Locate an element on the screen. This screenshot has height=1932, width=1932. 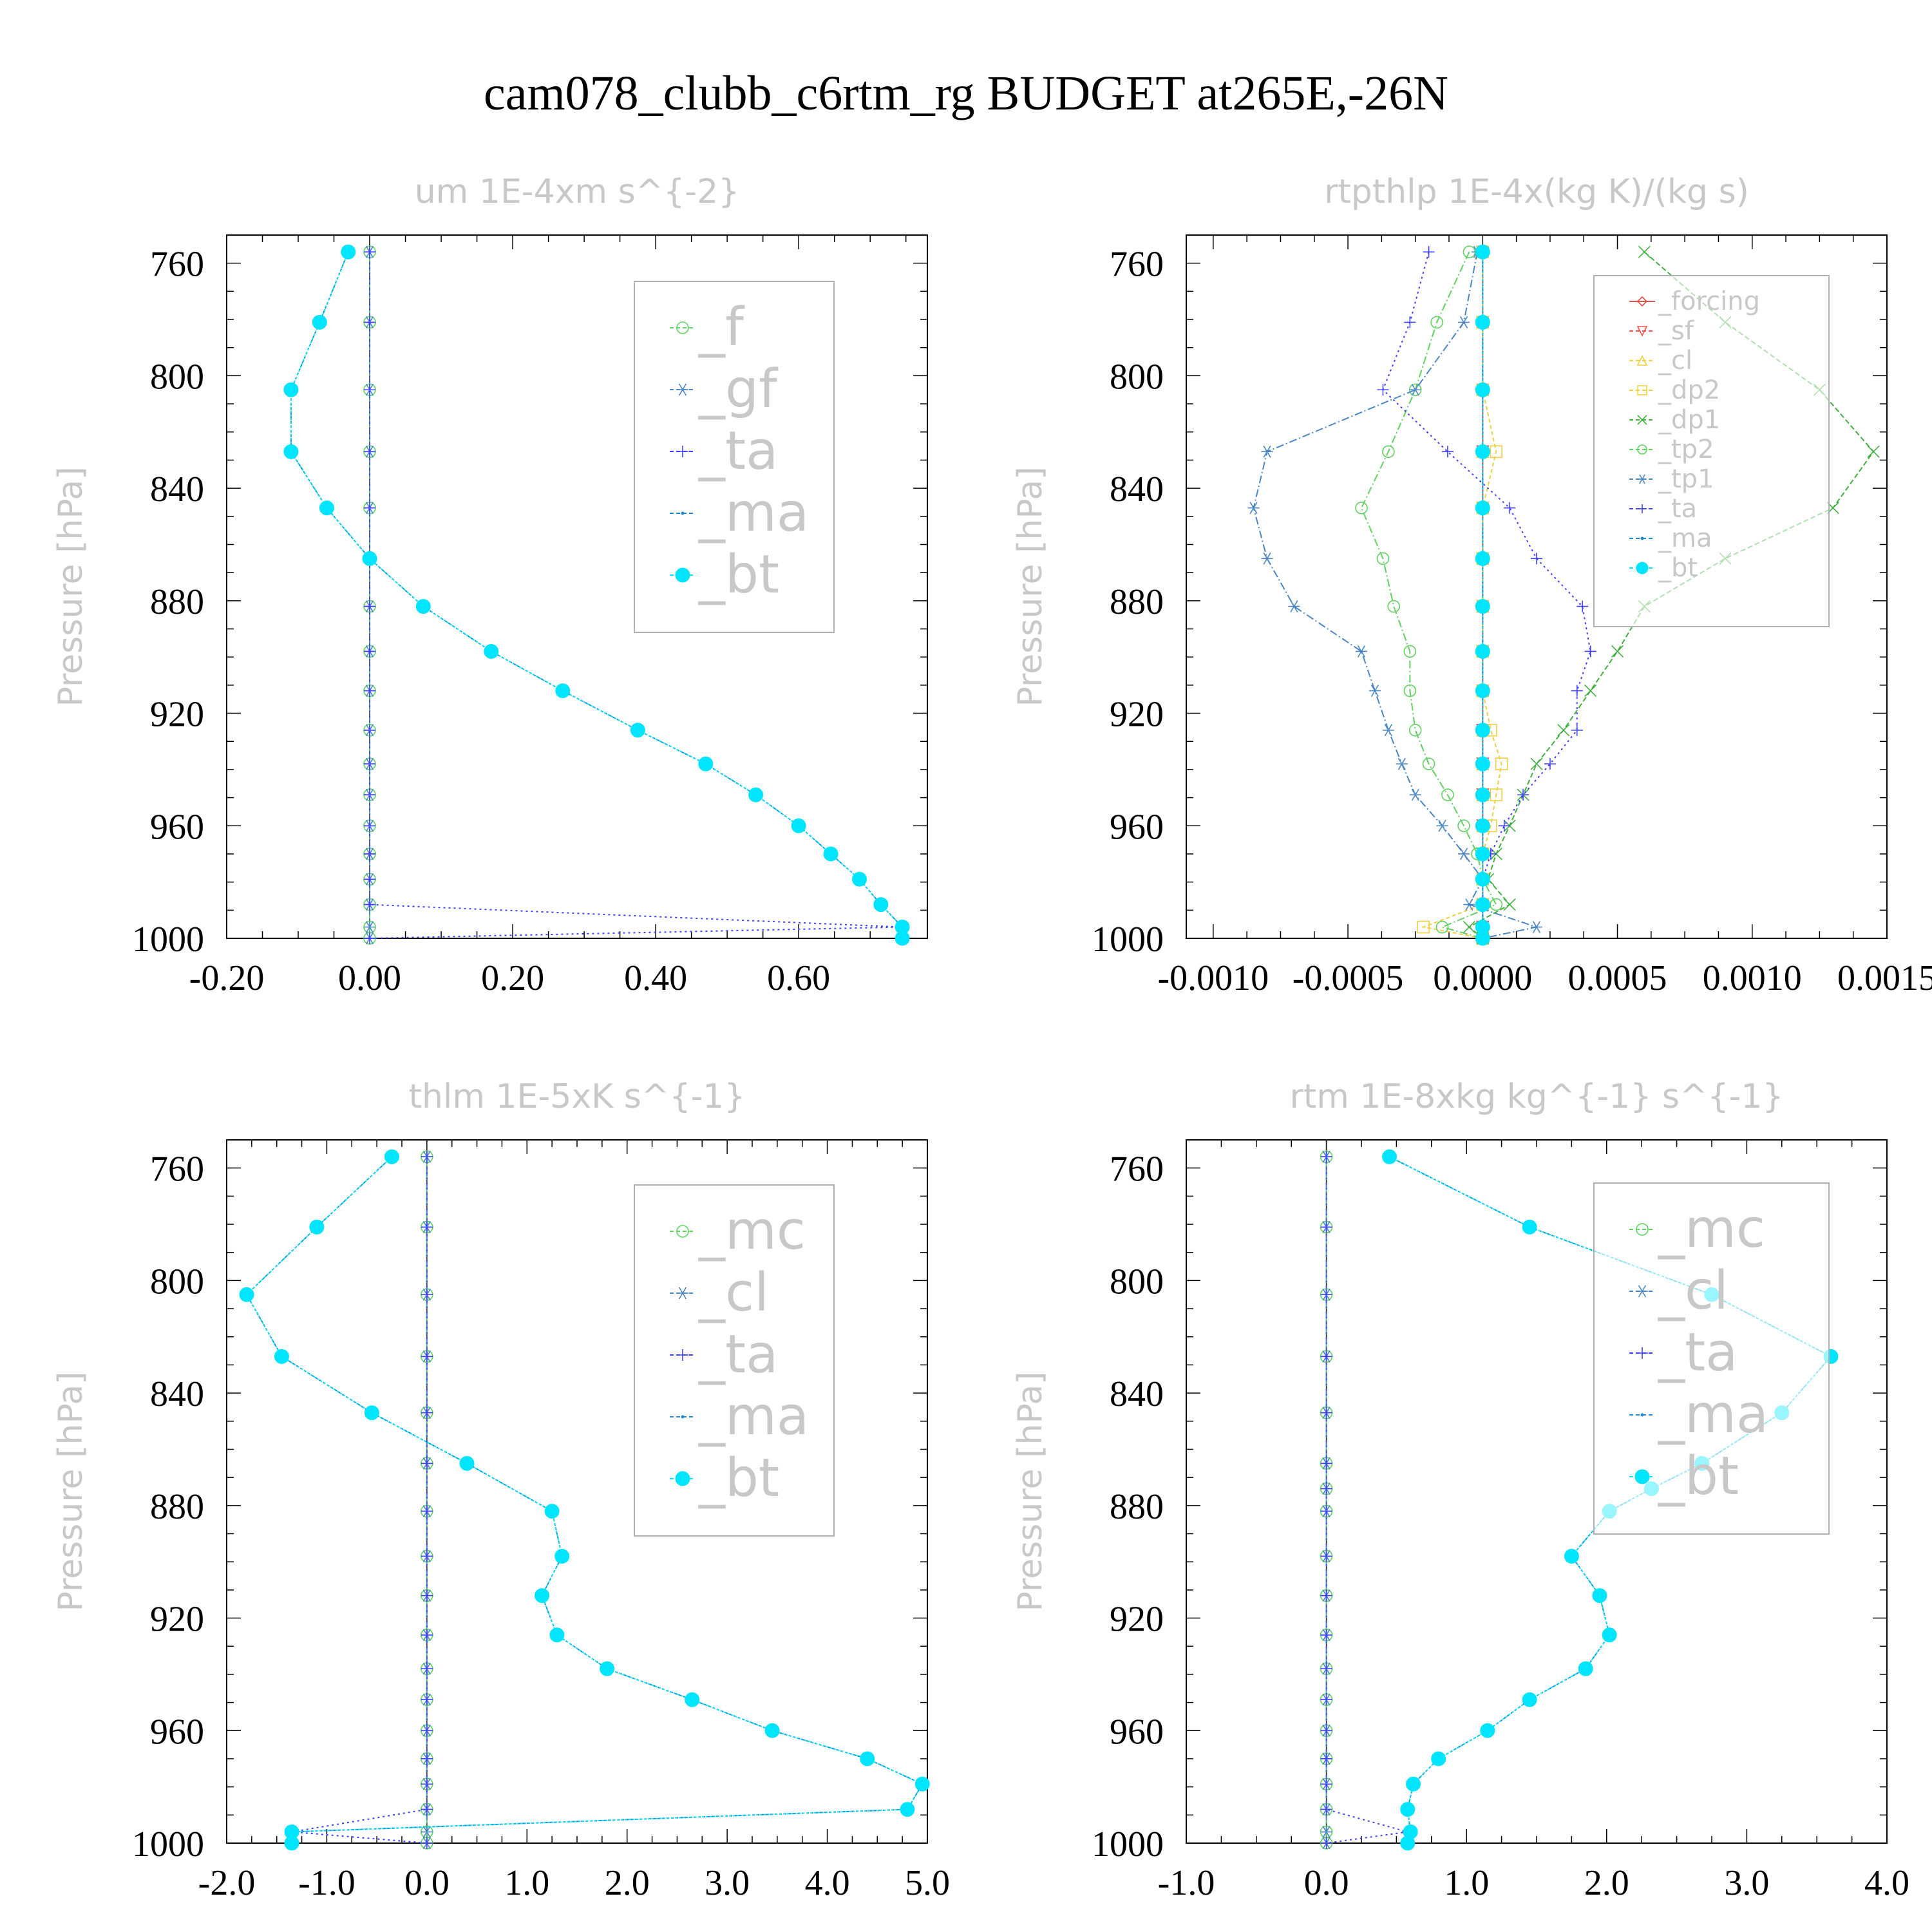
x-tick-label: -2.0 is located at coordinates (227, 1883).